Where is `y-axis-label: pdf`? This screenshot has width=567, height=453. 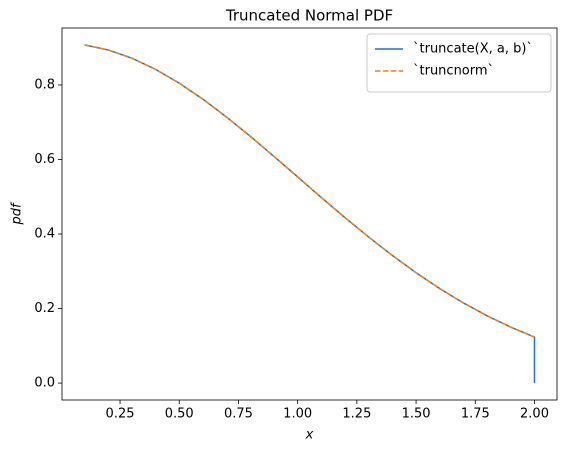 y-axis-label: pdf is located at coordinates (17, 213).